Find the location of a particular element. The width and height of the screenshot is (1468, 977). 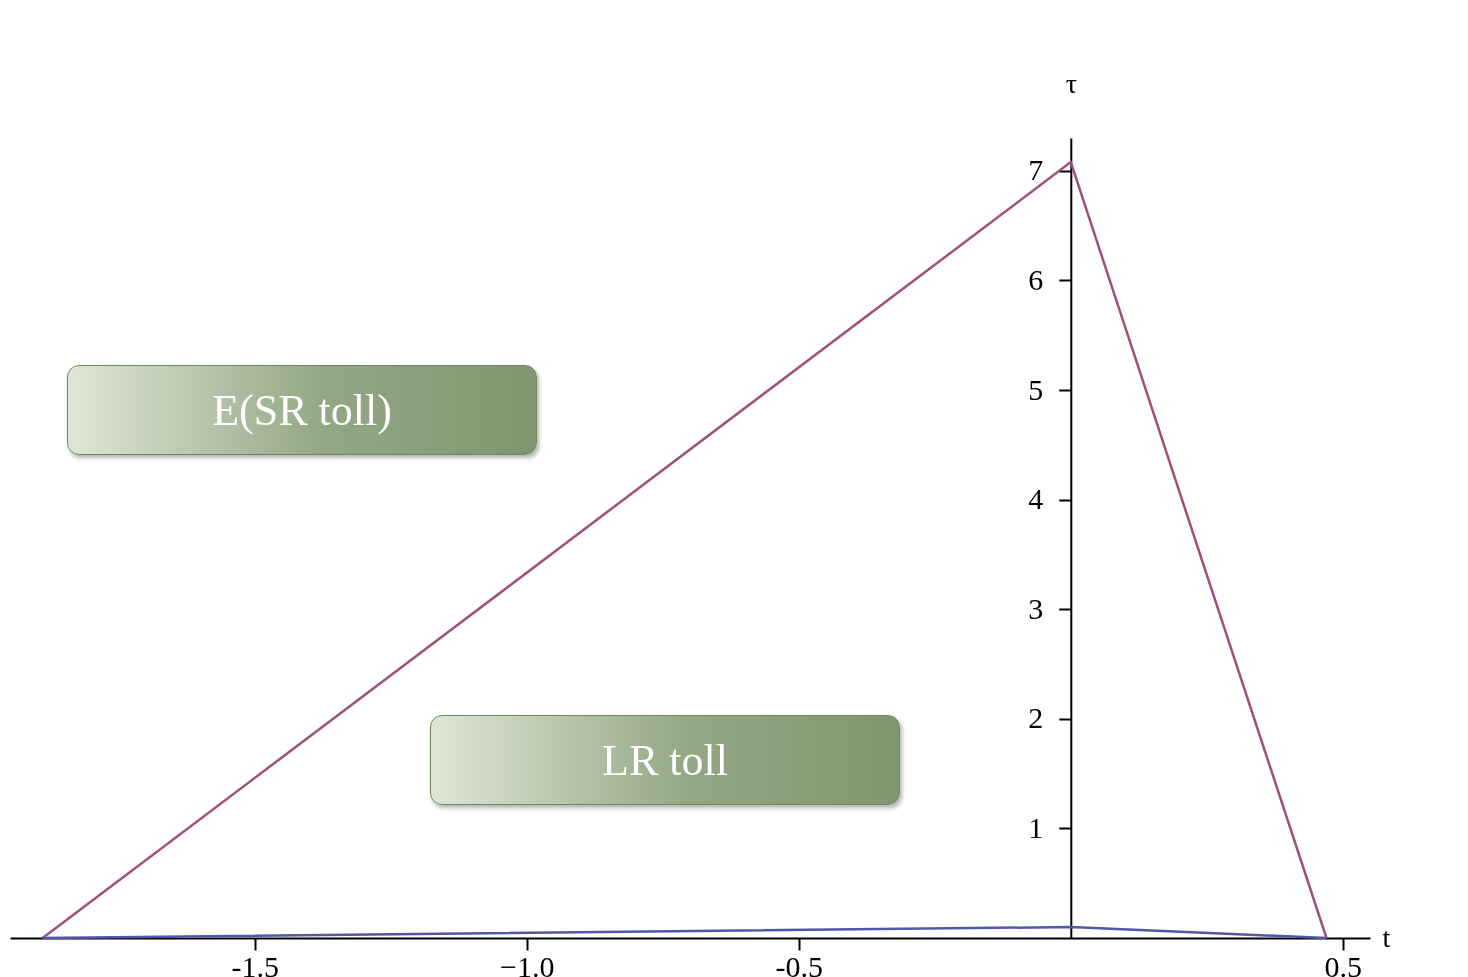

y-tick-label: 6 is located at coordinates (1036, 279).